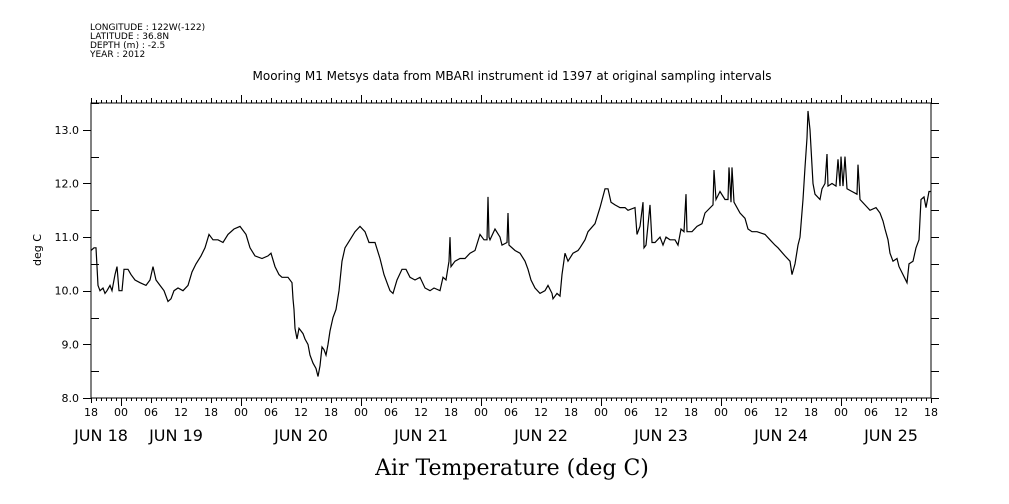 This screenshot has height=504, width=1009. What do you see at coordinates (127, 46) in the screenshot?
I see `depth-label: DEPTH (m) : -2.5` at bounding box center [127, 46].